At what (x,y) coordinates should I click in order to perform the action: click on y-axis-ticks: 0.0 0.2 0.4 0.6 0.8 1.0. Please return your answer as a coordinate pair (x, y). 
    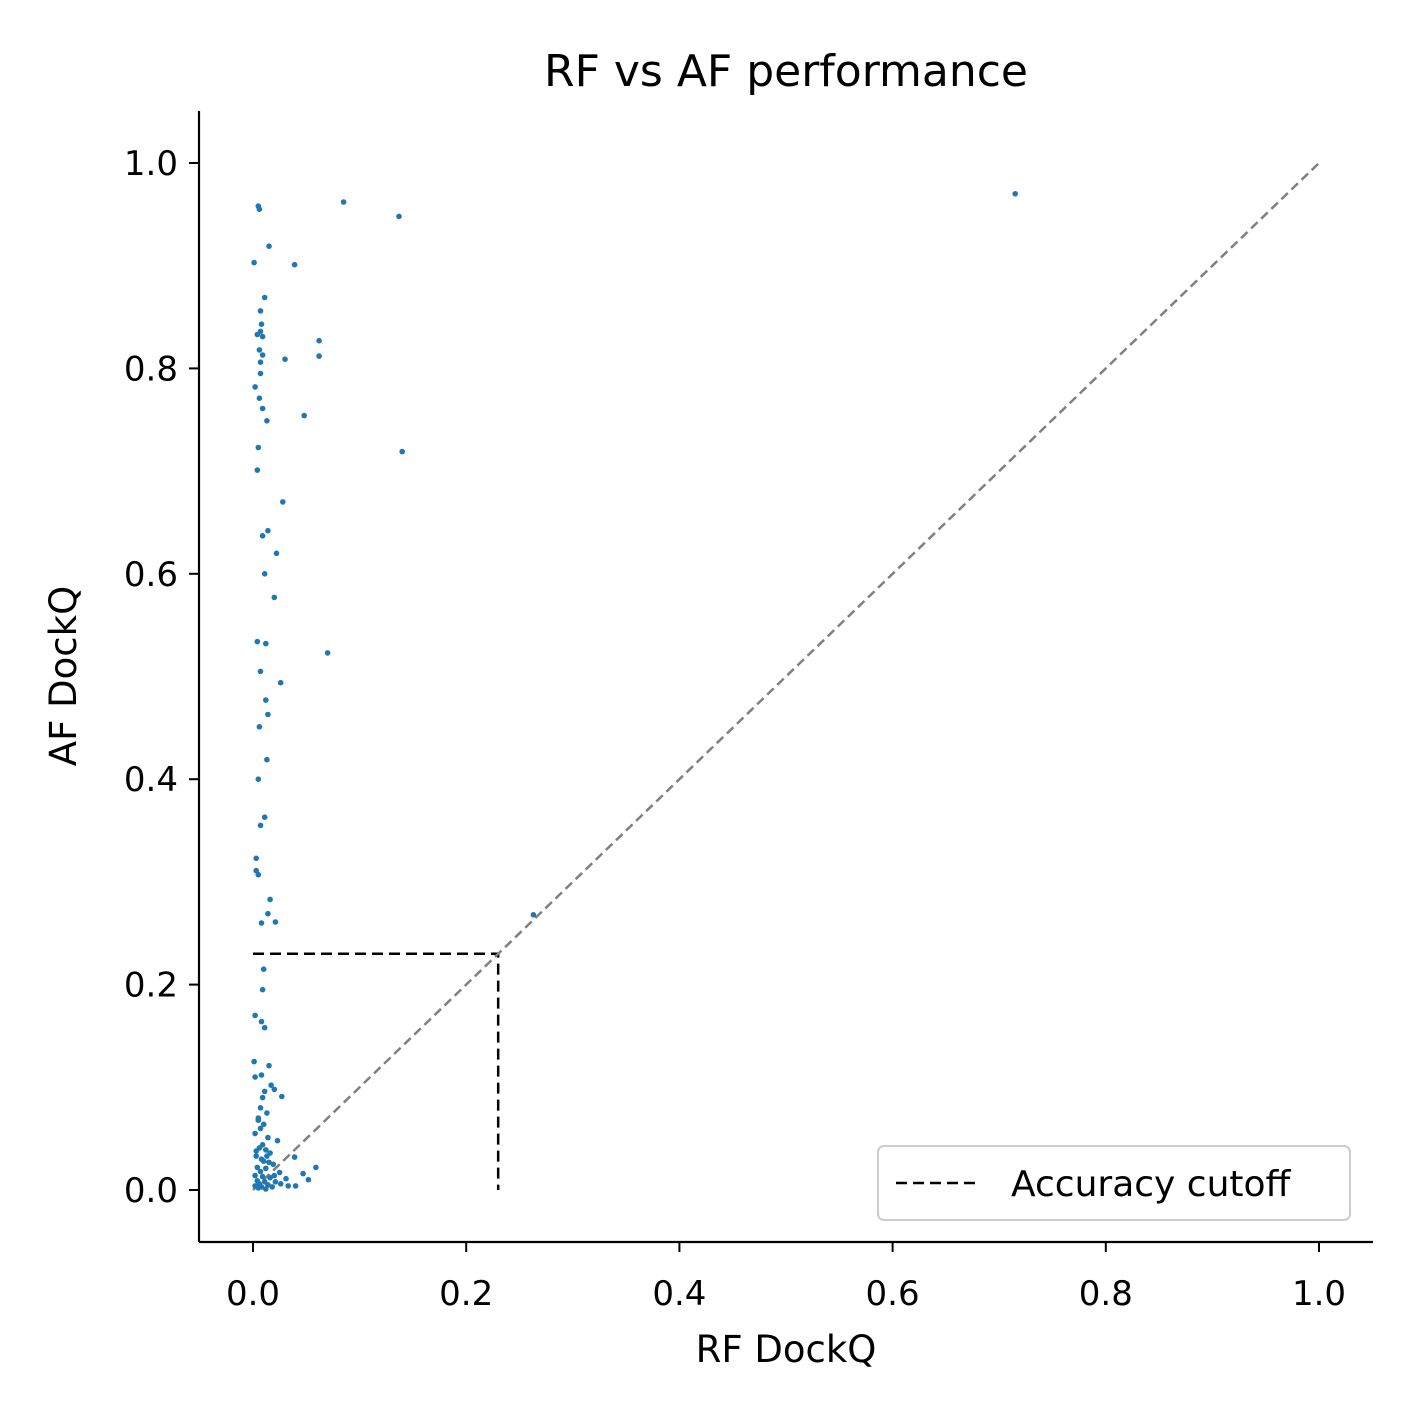
    Looking at the image, I should click on (161, 677).